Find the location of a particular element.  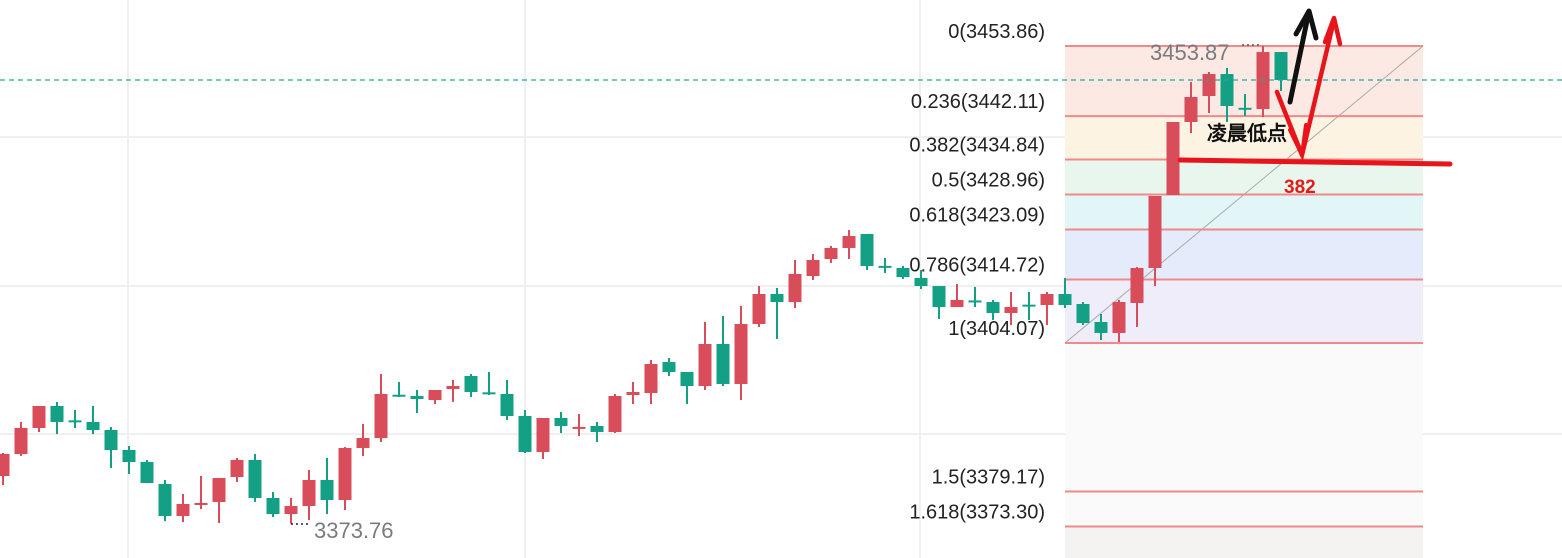

fib-level-label: 0.618(3423.09) is located at coordinates (977, 216).